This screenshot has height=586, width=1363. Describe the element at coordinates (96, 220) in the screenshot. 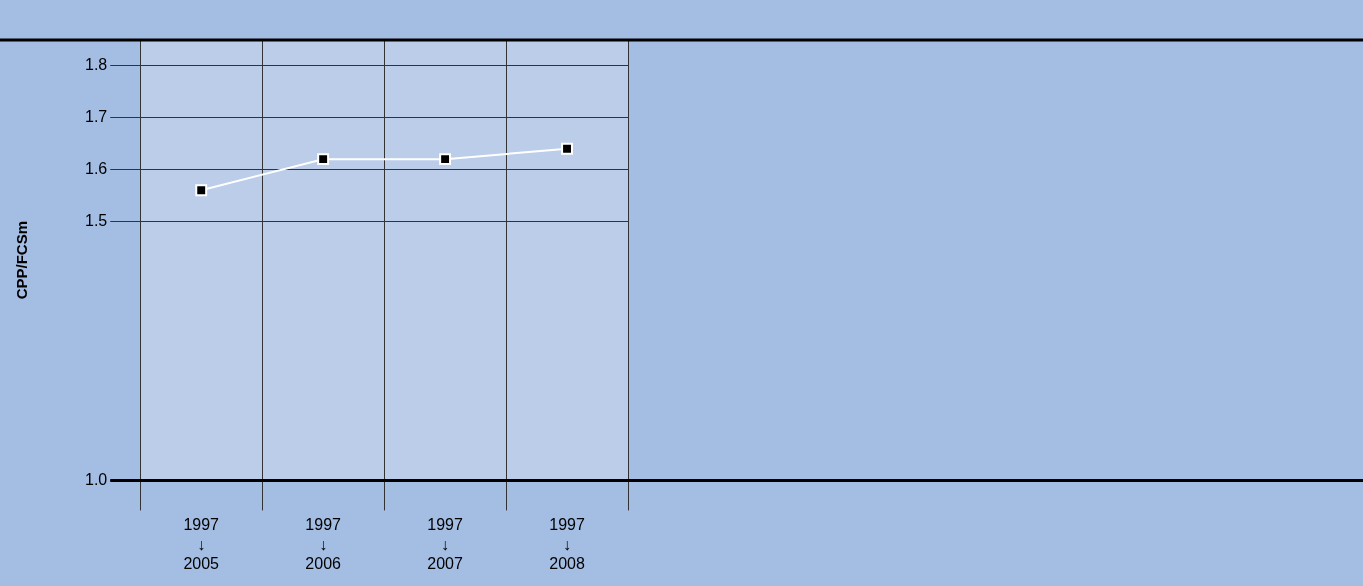

I see `y-tick-label: 1.5` at that location.